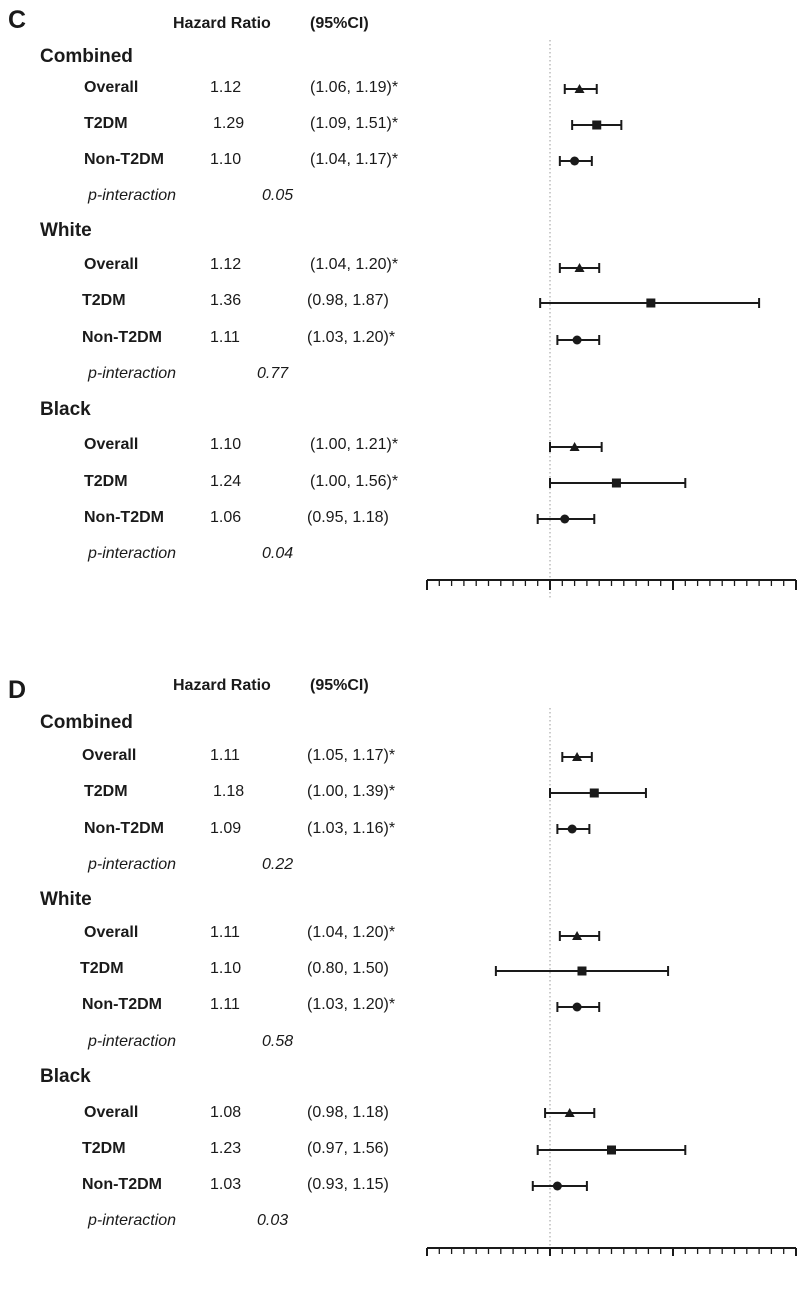 Image resolution: width=808 pixels, height=1298 pixels. Describe the element at coordinates (17, 690) in the screenshot. I see `panel-label: D` at that location.